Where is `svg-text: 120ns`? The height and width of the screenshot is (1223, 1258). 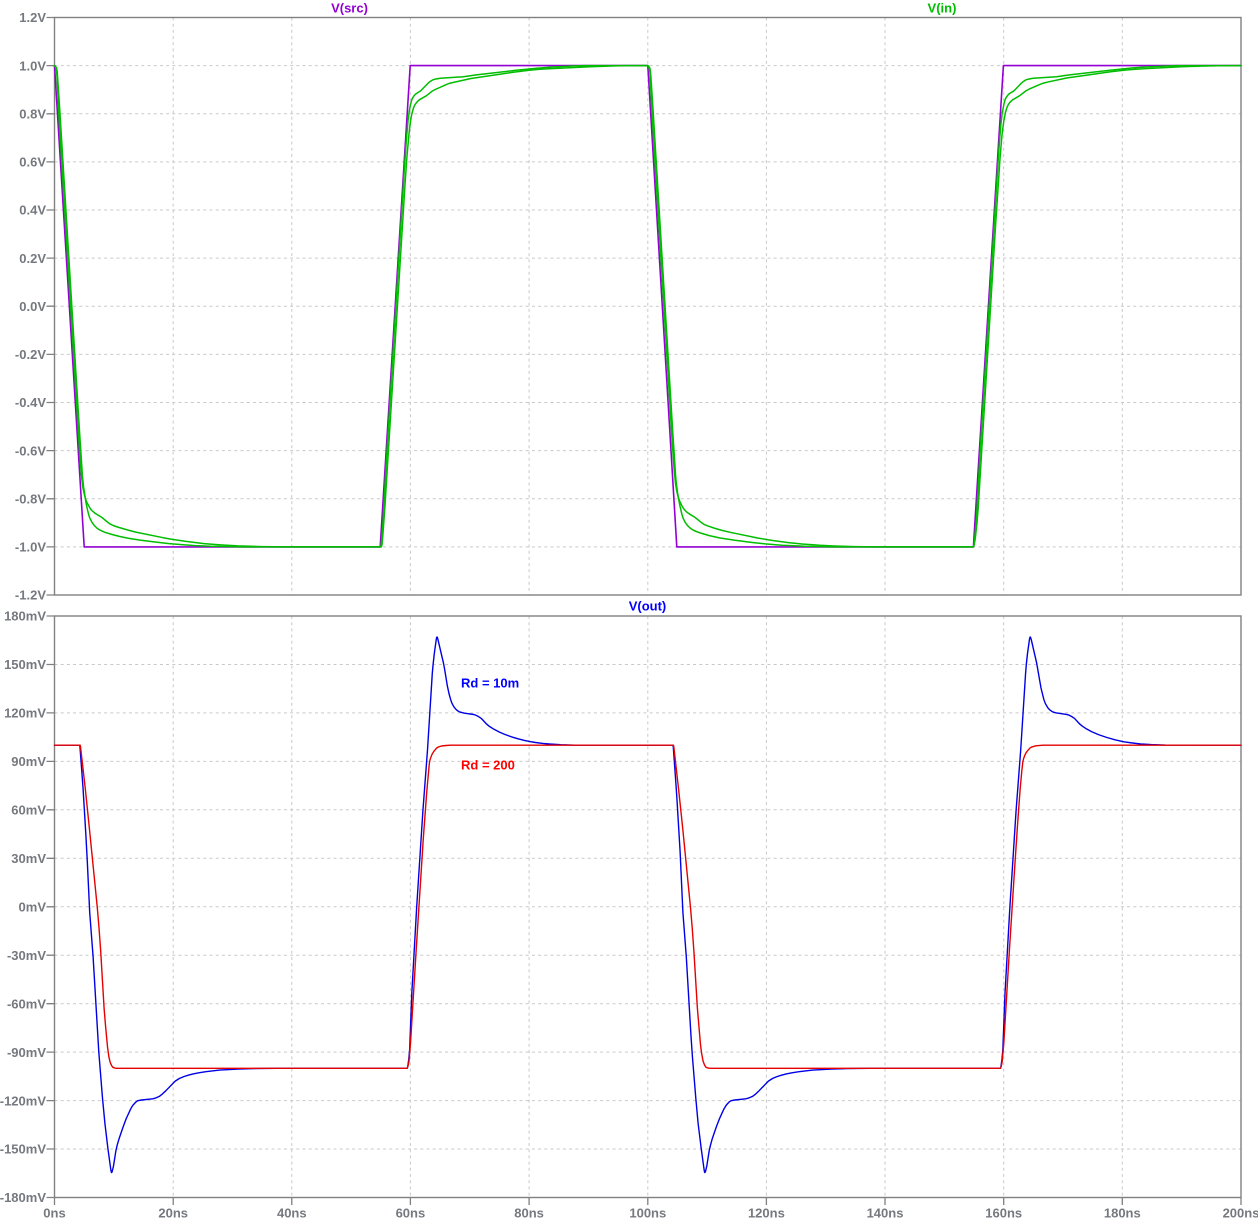
svg-text: 120ns is located at coordinates (766, 1213).